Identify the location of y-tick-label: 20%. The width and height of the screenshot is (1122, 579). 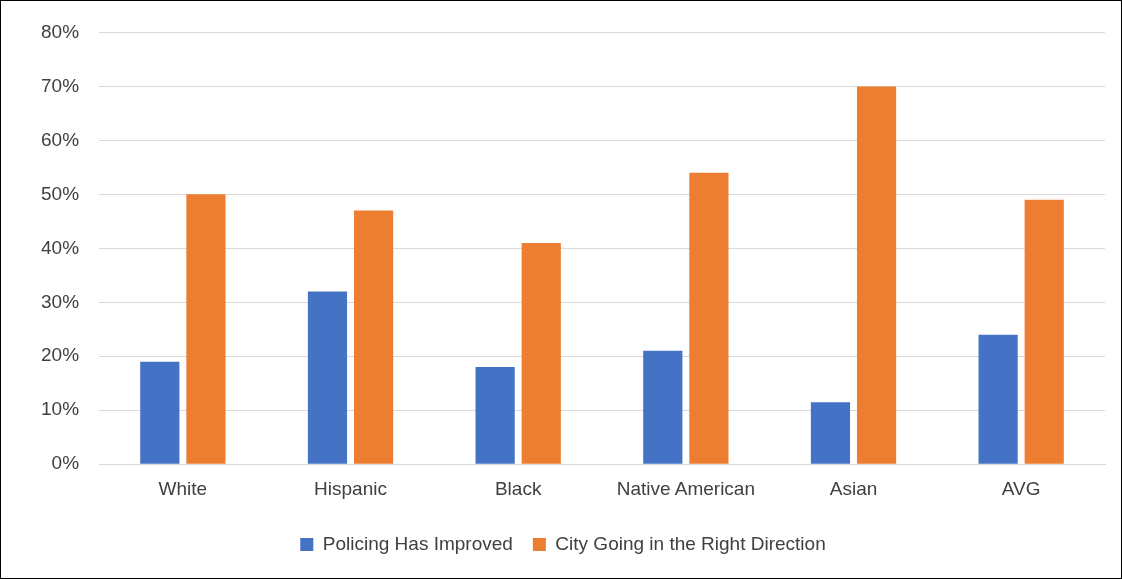
(60, 355).